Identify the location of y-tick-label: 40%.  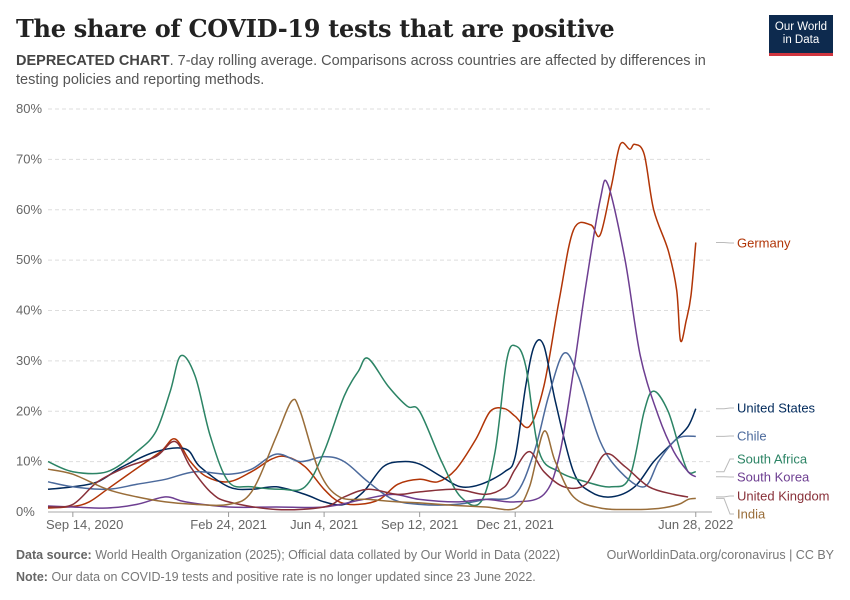
(29, 310).